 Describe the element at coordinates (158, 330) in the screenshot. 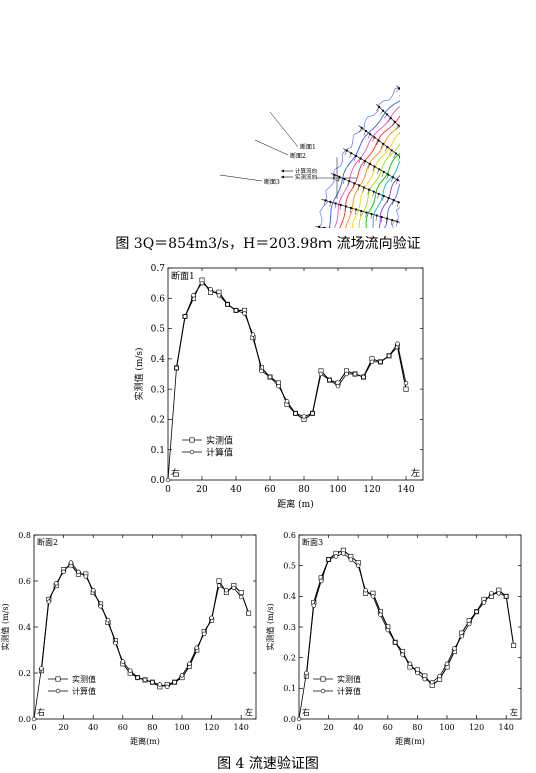

I see `y-tick-label: 0.5` at that location.